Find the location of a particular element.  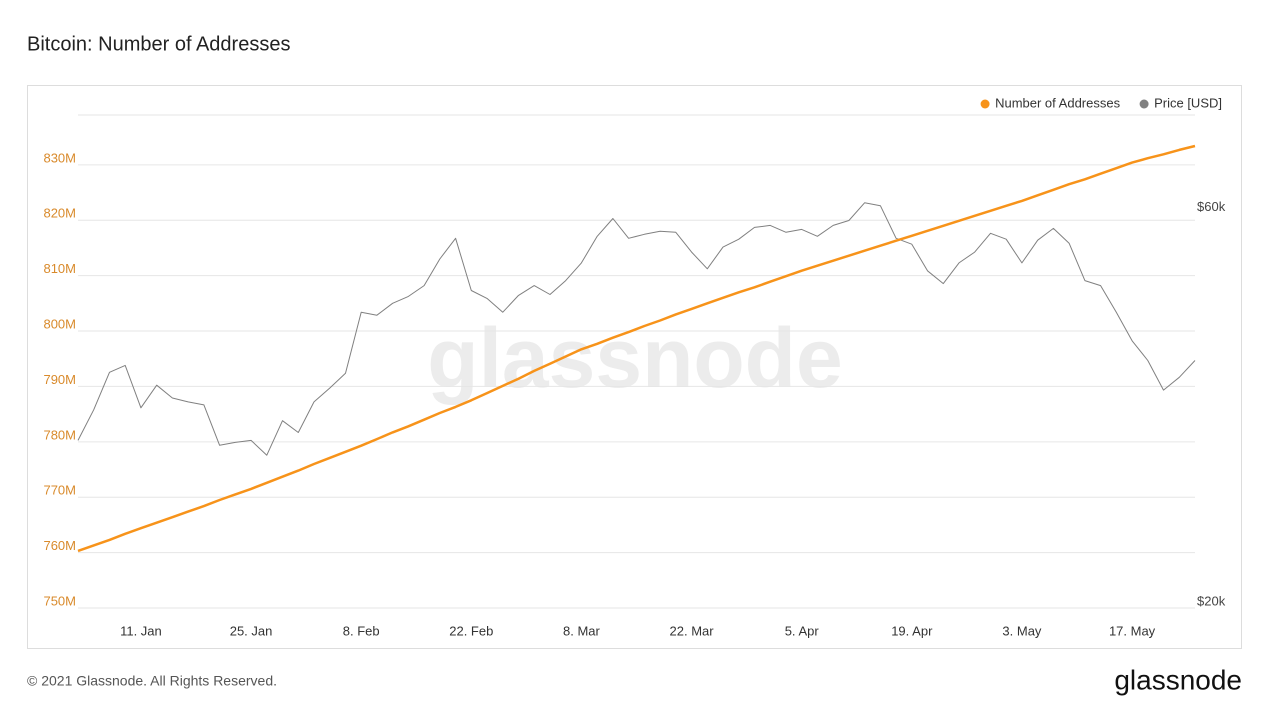

y-tick-label: 780M is located at coordinates (59, 434).